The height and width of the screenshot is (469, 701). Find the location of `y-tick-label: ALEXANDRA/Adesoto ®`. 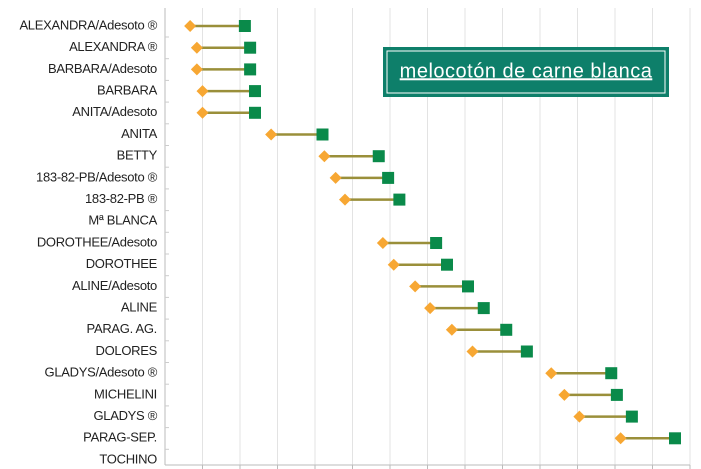

y-tick-label: ALEXANDRA/Adesoto ® is located at coordinates (88, 24).